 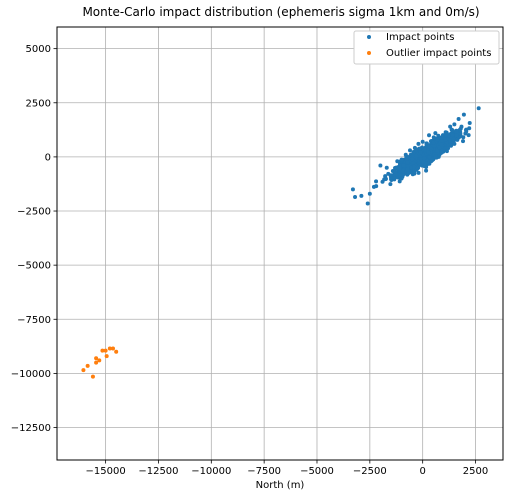 What do you see at coordinates (369, 53) in the screenshot?
I see `legend-marker-outlier` at bounding box center [369, 53].